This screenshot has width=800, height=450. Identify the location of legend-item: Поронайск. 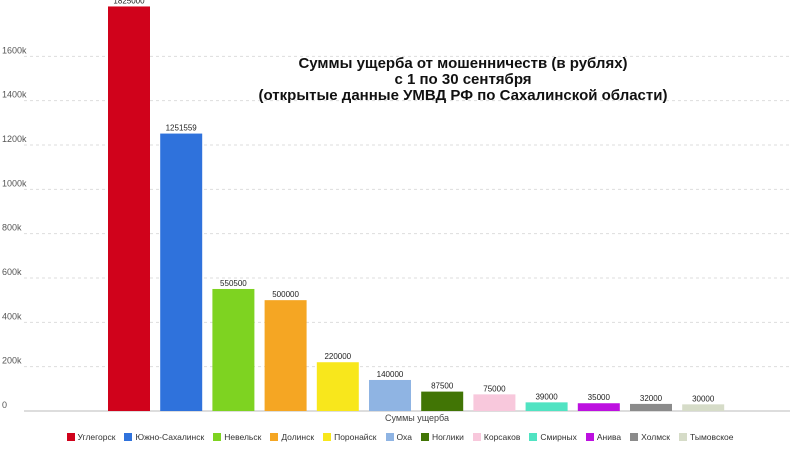
(350, 437).